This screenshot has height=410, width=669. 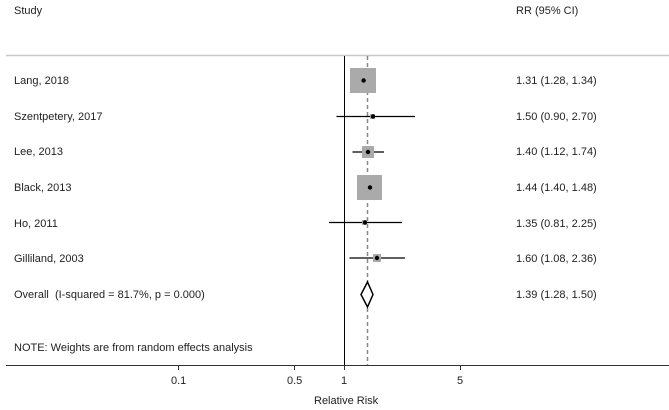 I want to click on ci-value: 1.40 (1.12, 1.74), so click(x=556, y=152).